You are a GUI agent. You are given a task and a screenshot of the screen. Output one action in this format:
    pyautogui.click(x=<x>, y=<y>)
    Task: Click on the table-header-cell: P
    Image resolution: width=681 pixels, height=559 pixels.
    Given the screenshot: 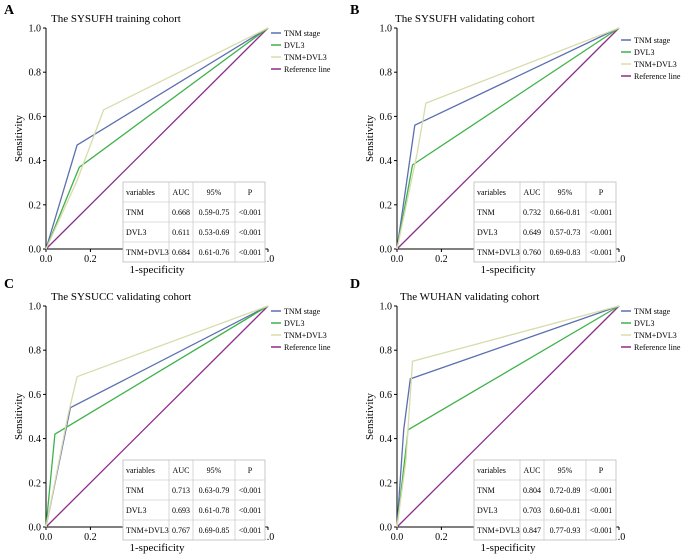 What is the action you would take?
    pyautogui.click(x=601, y=470)
    